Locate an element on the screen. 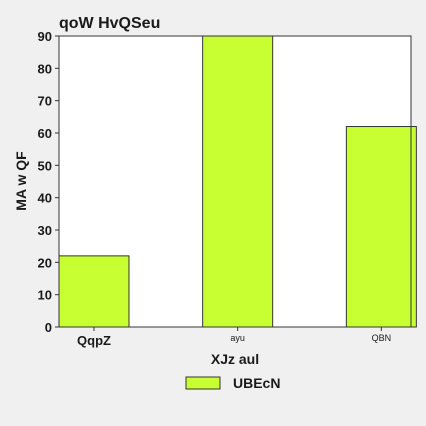 Image resolution: width=426 pixels, height=426 pixels. y-tick-label: 80 is located at coordinates (45, 68).